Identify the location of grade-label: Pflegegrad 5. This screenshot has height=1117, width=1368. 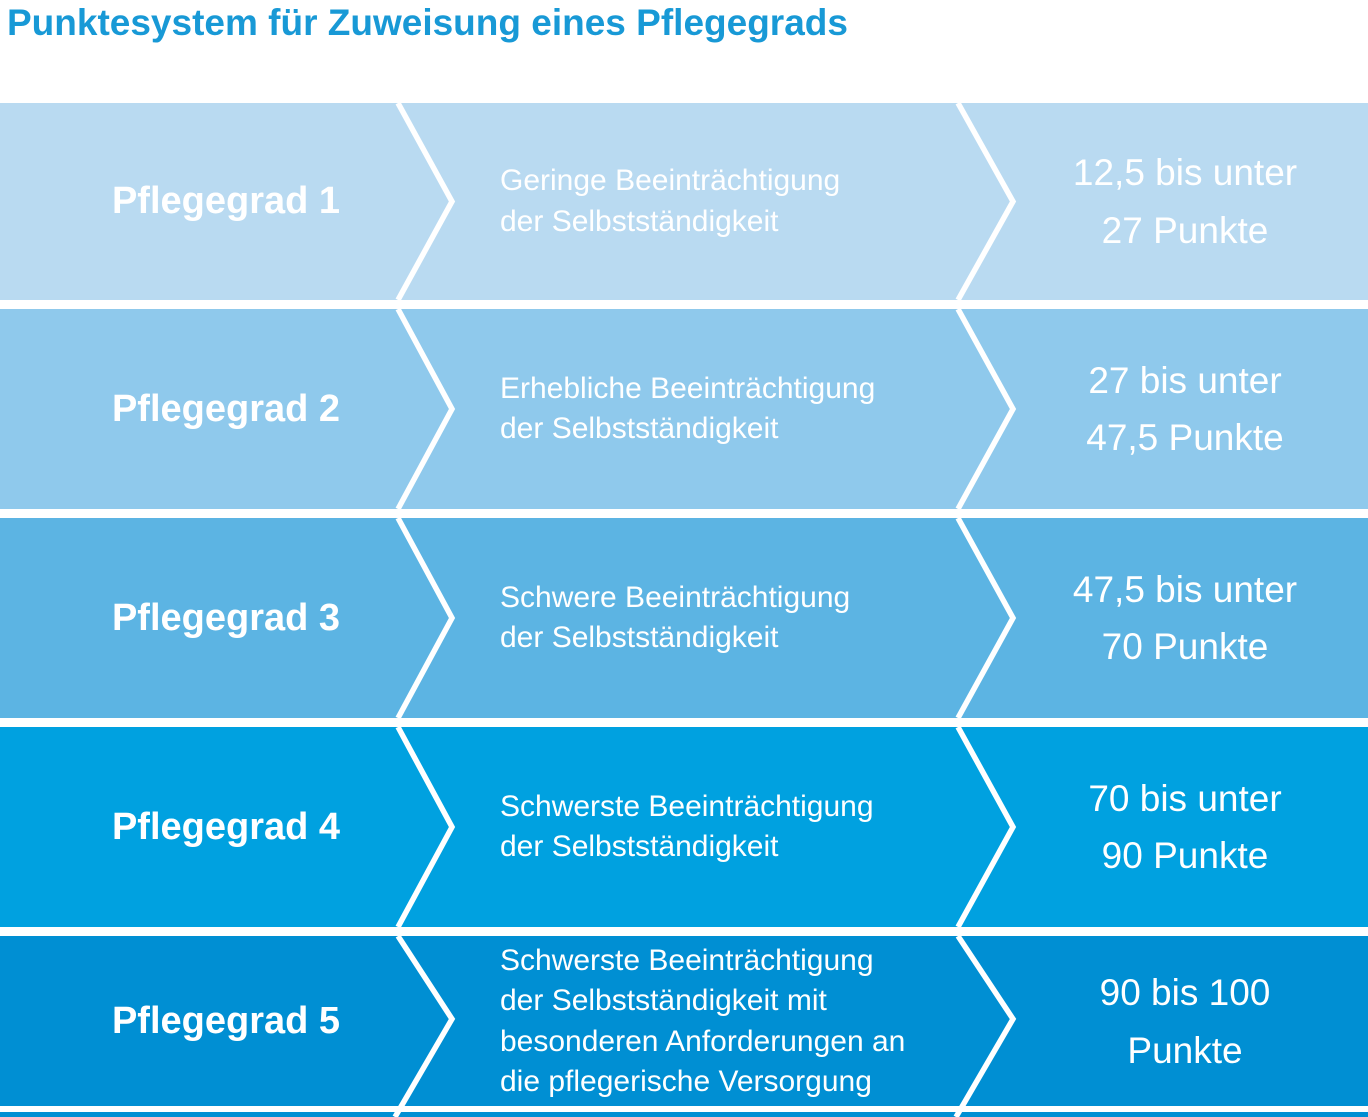
(226, 1021).